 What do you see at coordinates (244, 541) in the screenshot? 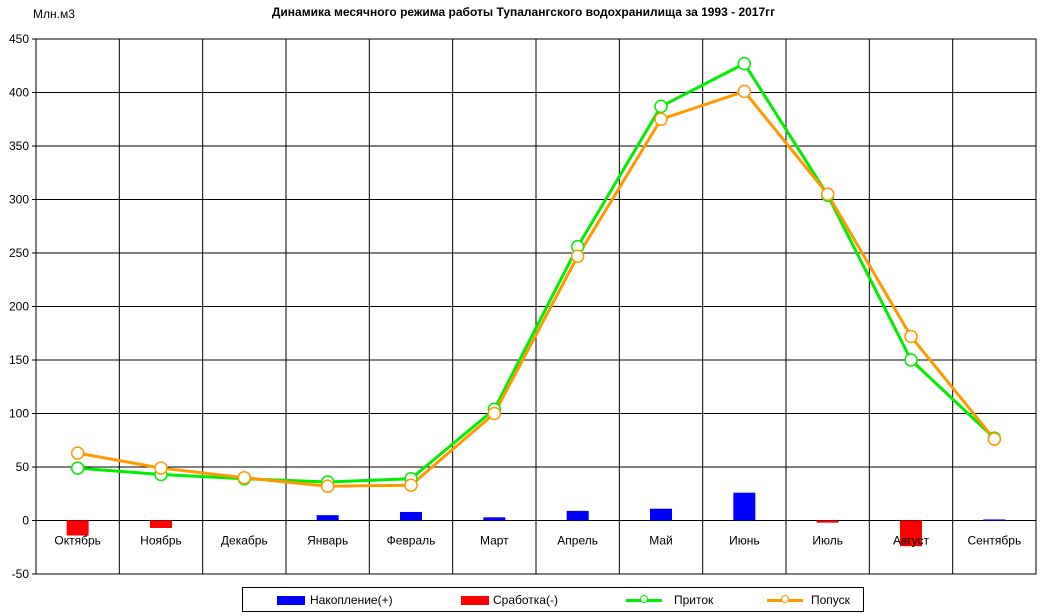
I see `x-tick-label: Декабрь` at bounding box center [244, 541].